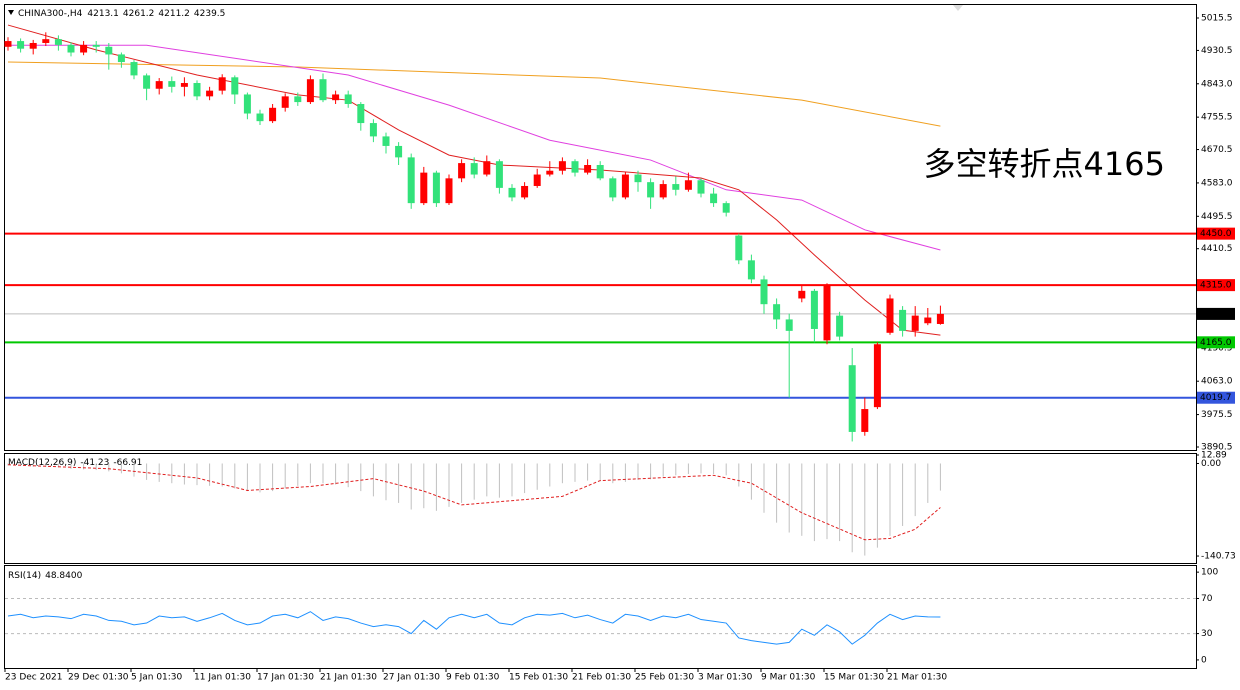 The height and width of the screenshot is (690, 1240). I want to click on signal-value: -66.91, so click(127, 463).